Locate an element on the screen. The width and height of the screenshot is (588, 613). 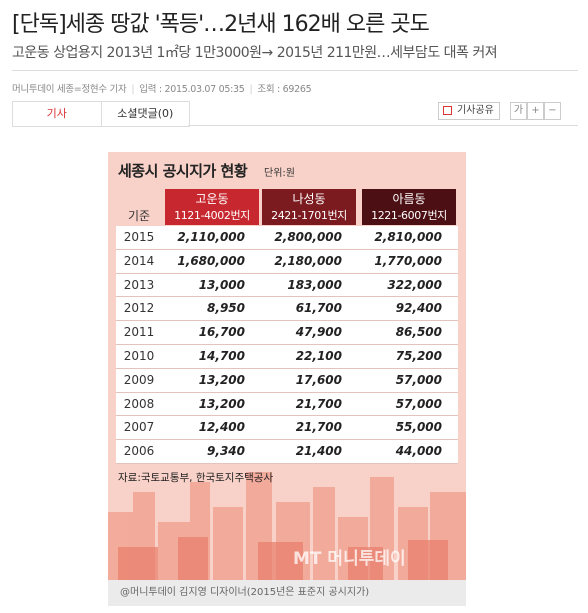
value-cell: 16,700 is located at coordinates (221, 332).